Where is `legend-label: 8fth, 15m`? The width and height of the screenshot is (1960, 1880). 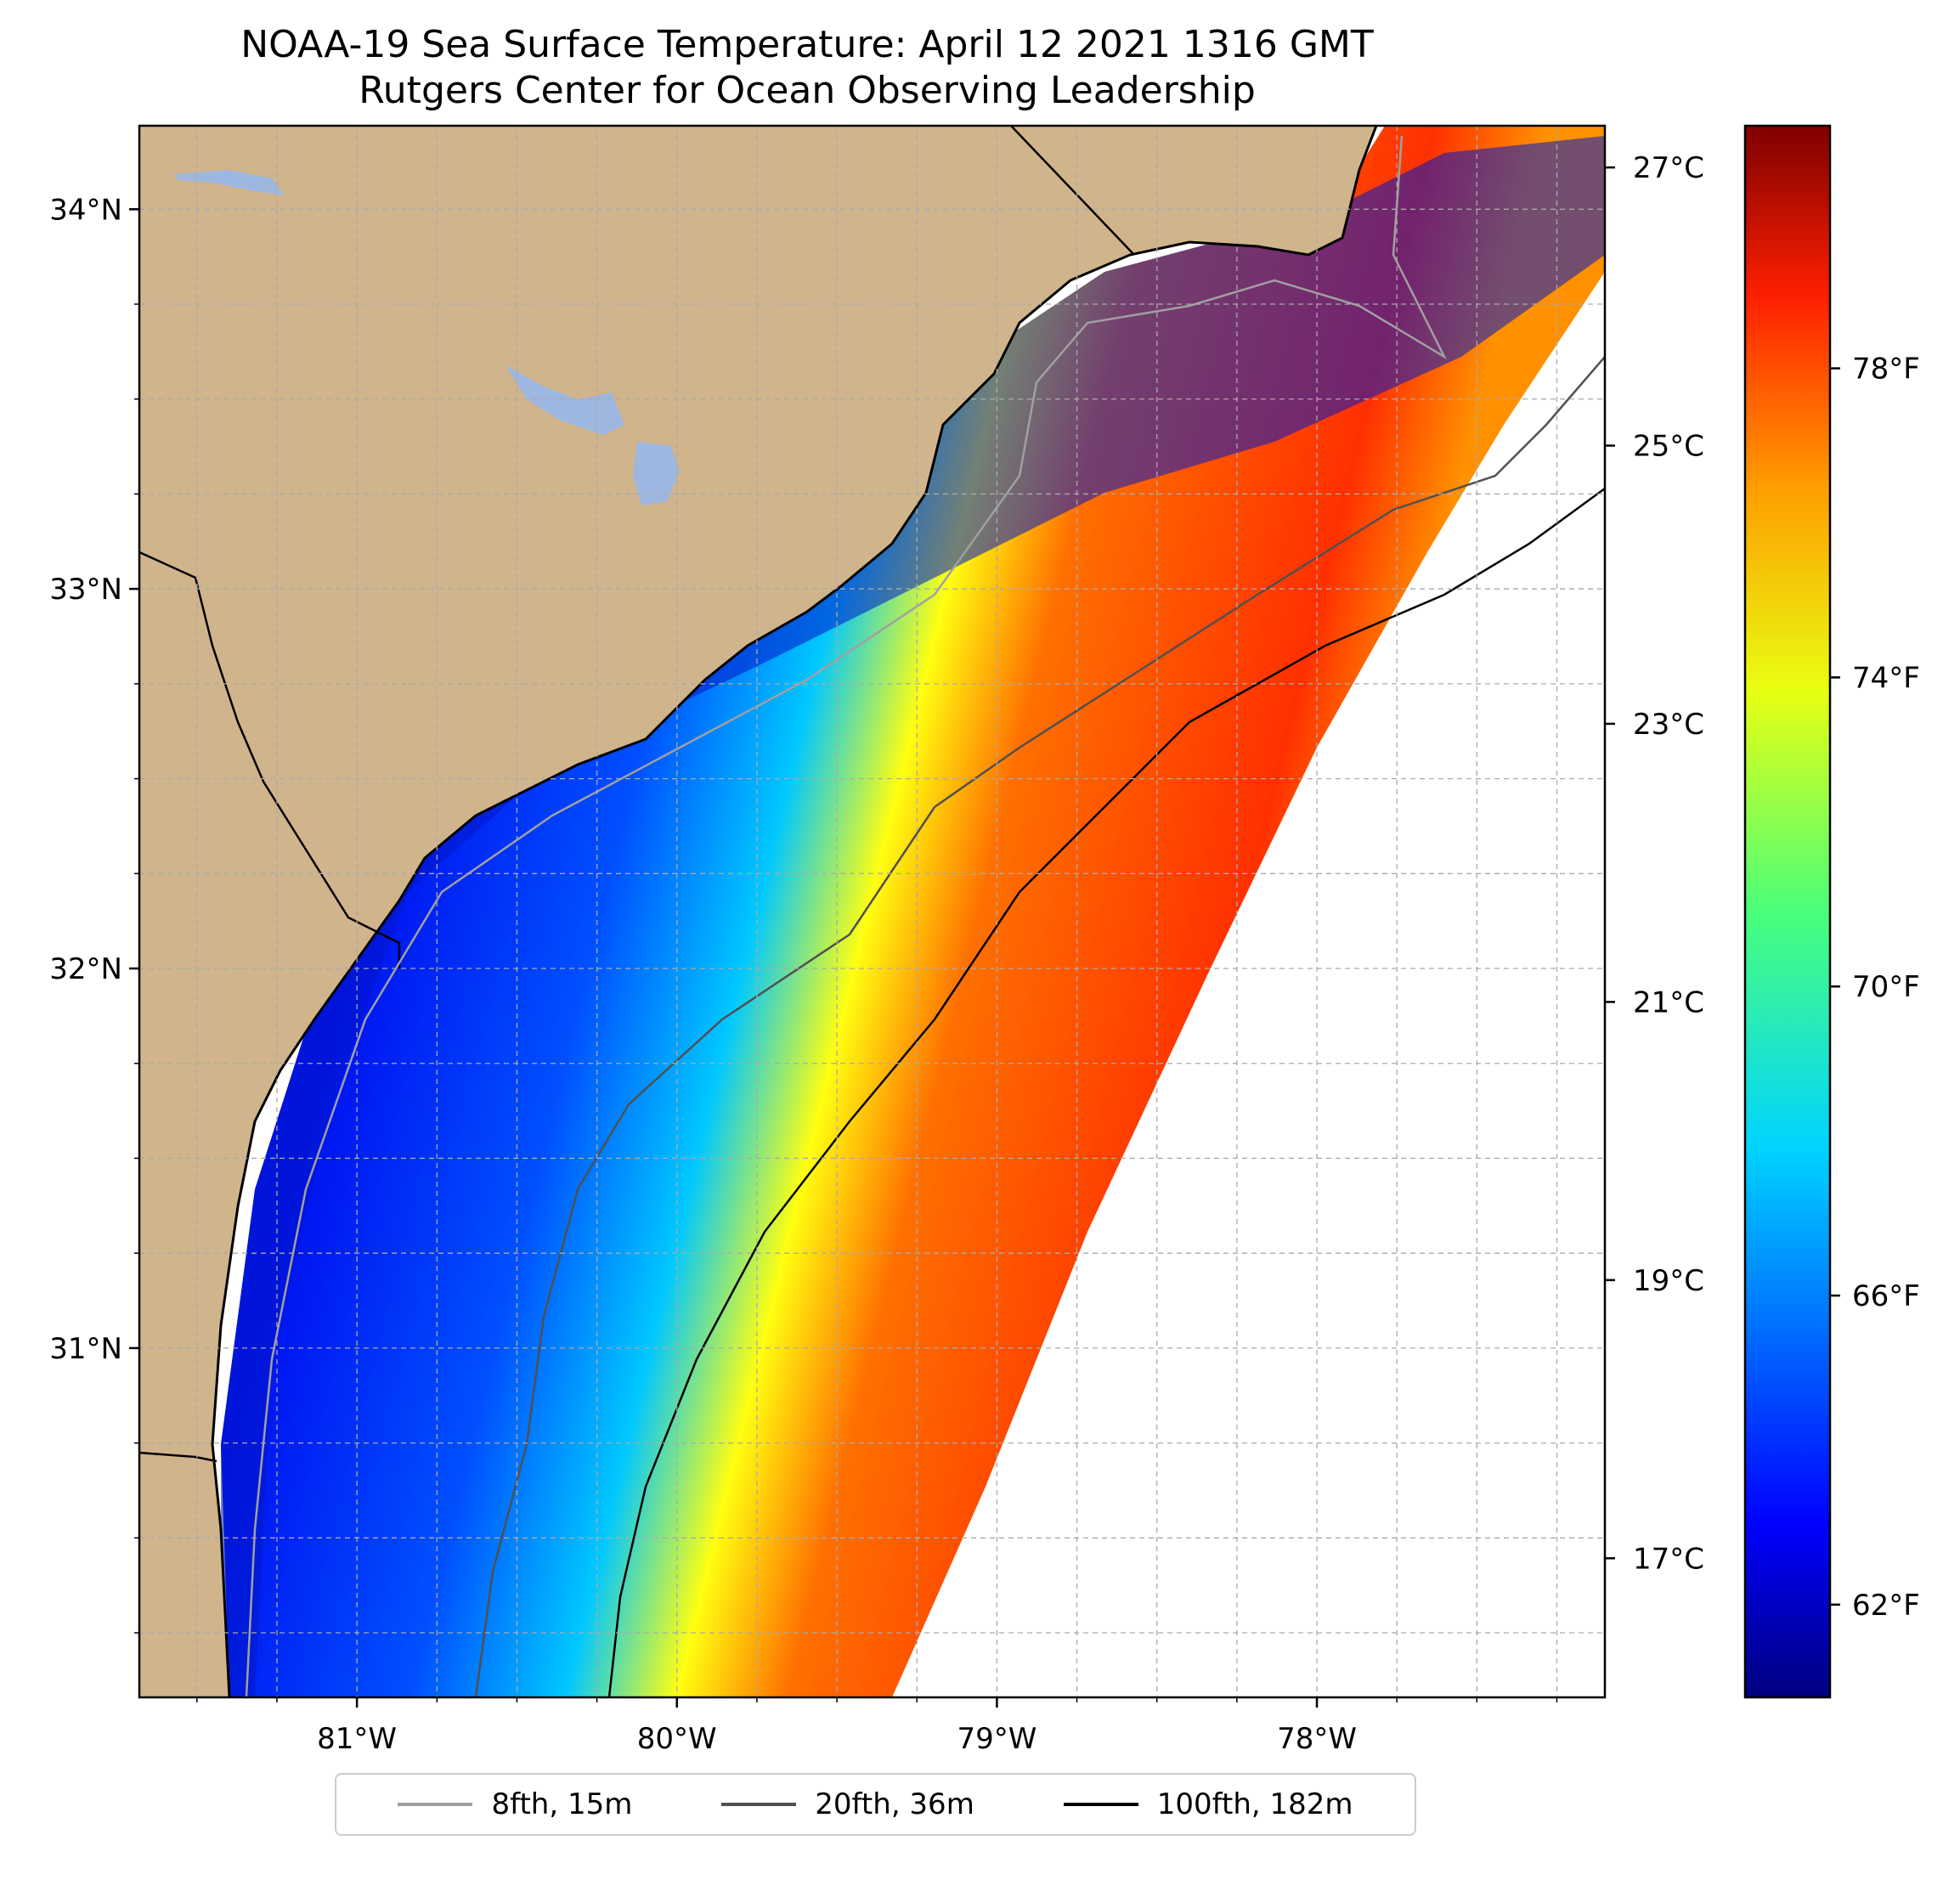
legend-label: 8fth, 15m is located at coordinates (562, 1804).